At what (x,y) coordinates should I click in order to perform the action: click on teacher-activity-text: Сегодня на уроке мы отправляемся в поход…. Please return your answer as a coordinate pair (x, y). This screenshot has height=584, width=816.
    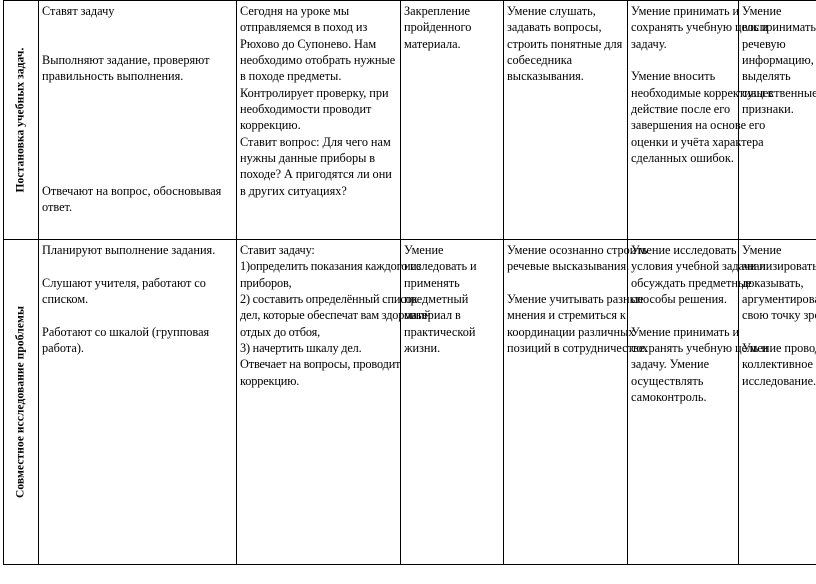
    Looking at the image, I should click on (318, 101).